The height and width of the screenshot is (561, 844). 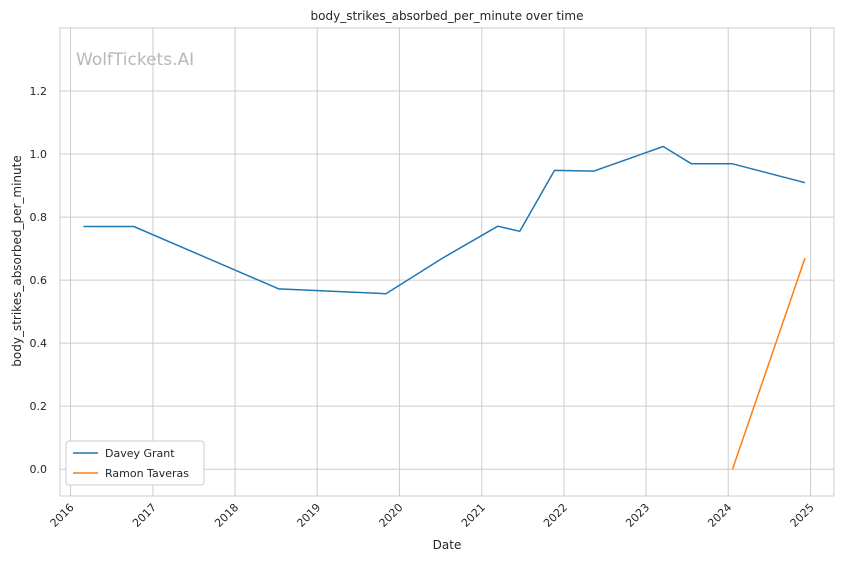 I want to click on y-tick-label: 0.6, so click(x=39, y=280).